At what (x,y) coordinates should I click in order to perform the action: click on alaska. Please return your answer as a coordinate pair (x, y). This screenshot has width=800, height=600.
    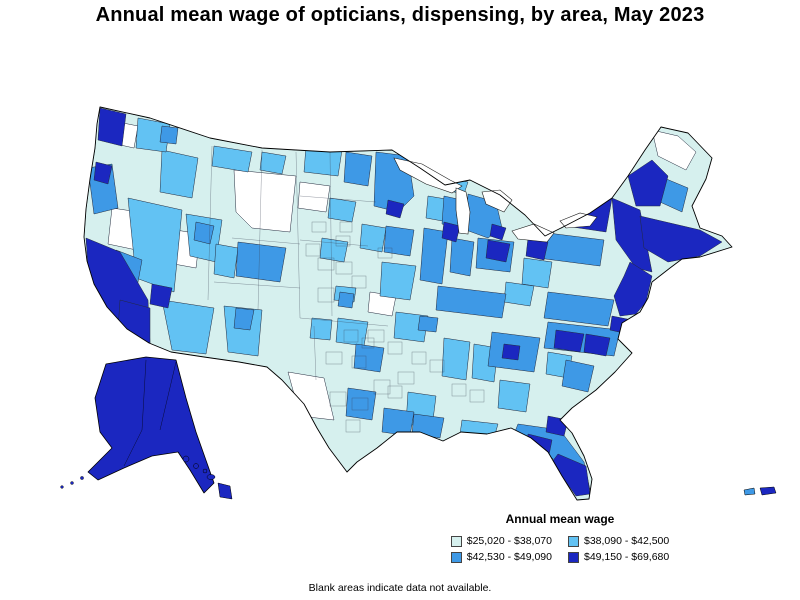
    Looking at the image, I should click on (137, 425).